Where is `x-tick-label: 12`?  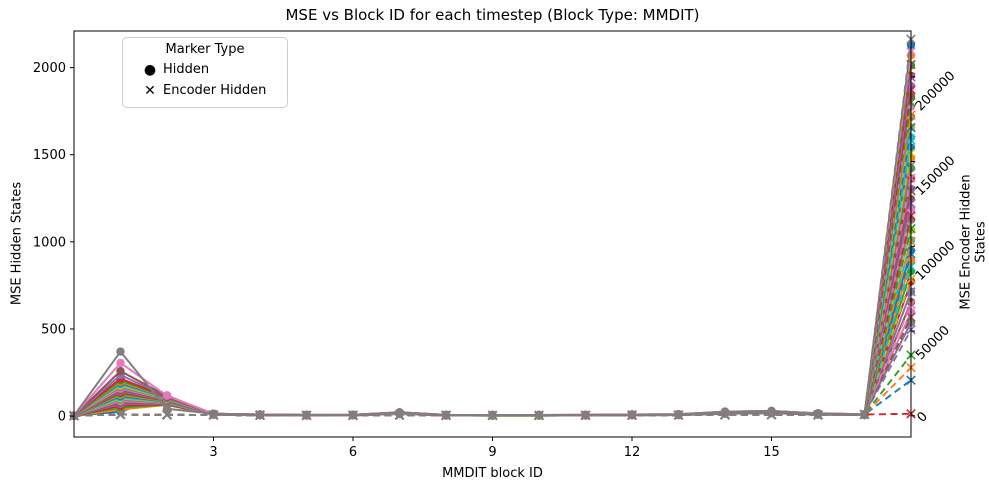
x-tick-label: 12 is located at coordinates (632, 452).